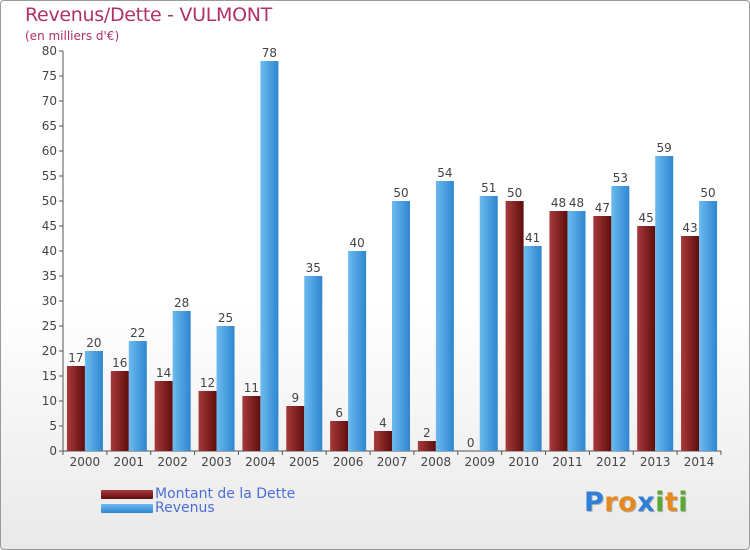 Image resolution: width=750 pixels, height=550 pixels. What do you see at coordinates (119, 363) in the screenshot?
I see `data-label-debt: 16` at bounding box center [119, 363].